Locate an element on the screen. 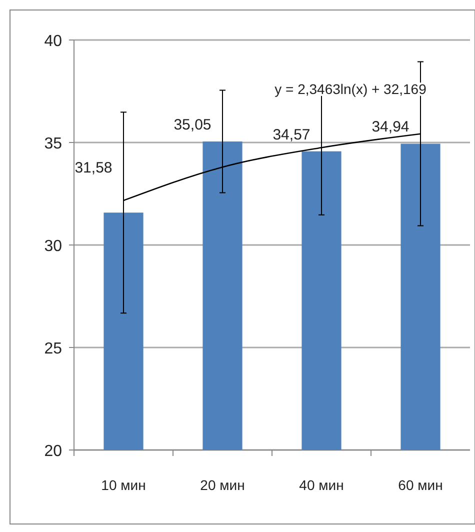 Image resolution: width=475 pixels, height=532 pixels. y-tick-label: 35 is located at coordinates (53, 144).